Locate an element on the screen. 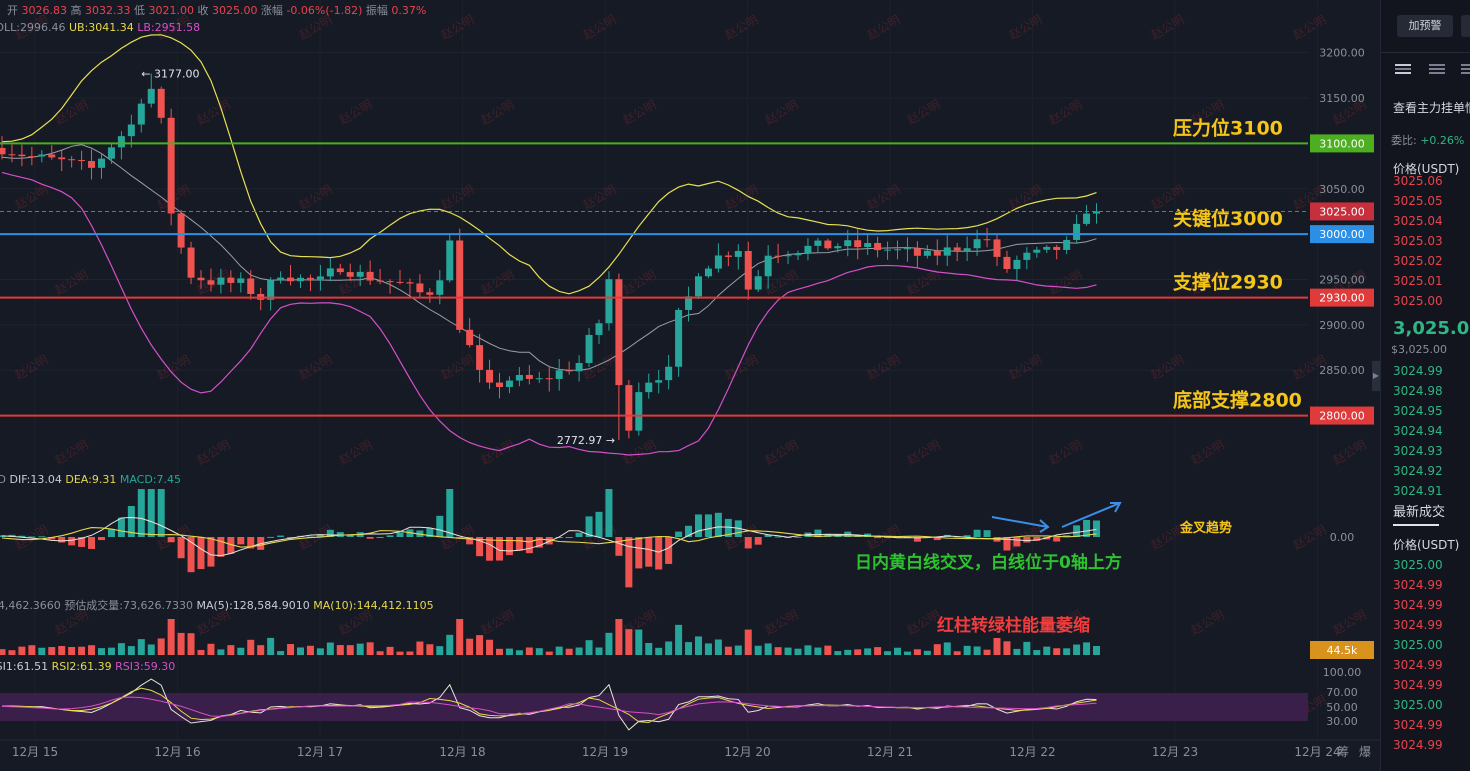  bids-price: 3024.92 is located at coordinates (1418, 471).